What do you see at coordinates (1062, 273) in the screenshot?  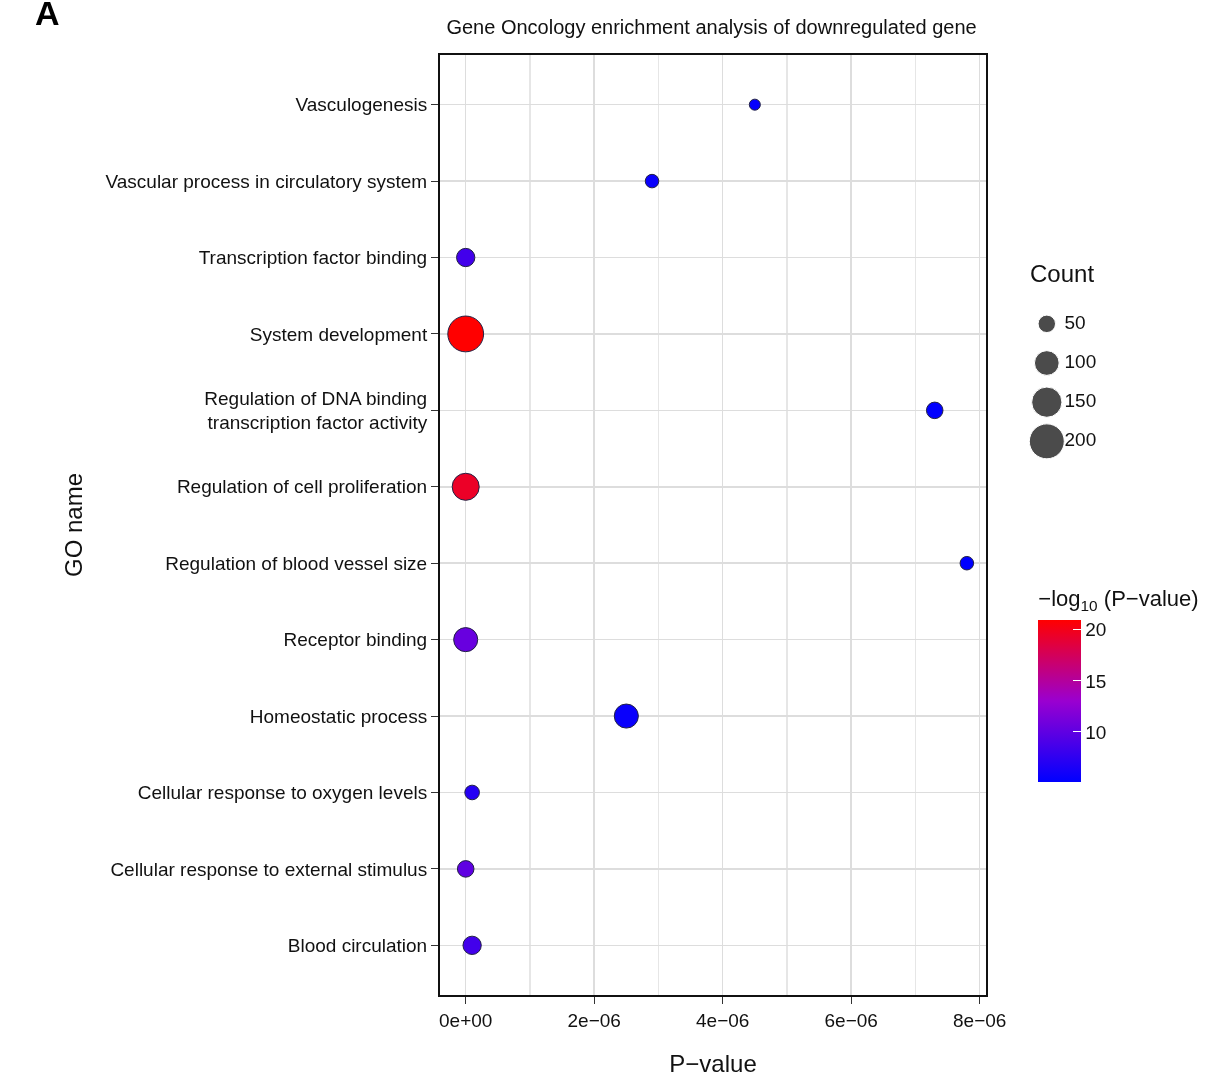 I see `legend-title: Count` at bounding box center [1062, 273].